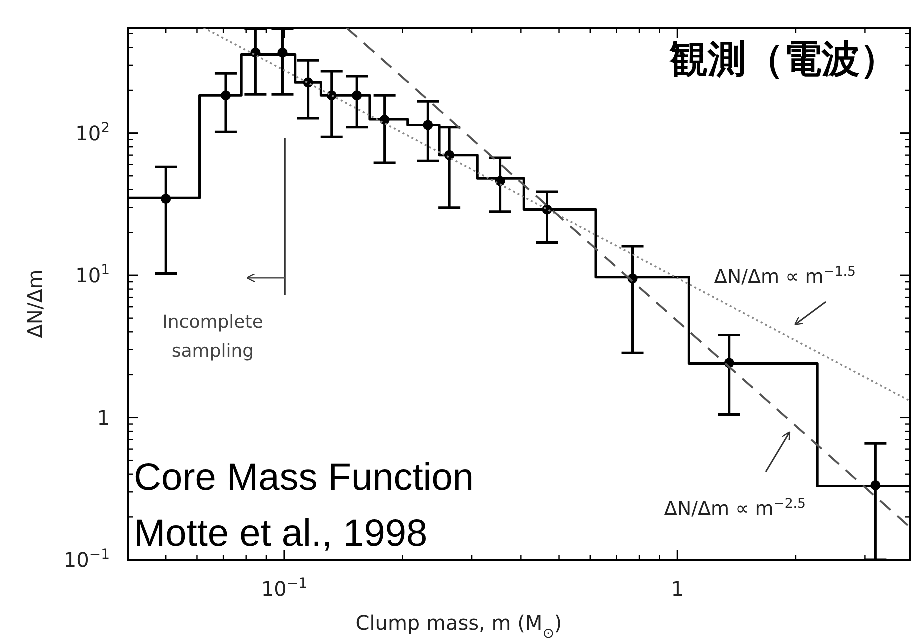 The width and height of the screenshot is (912, 643). I want to click on y-tick-label: 10$^{−1}$, so click(87, 559).